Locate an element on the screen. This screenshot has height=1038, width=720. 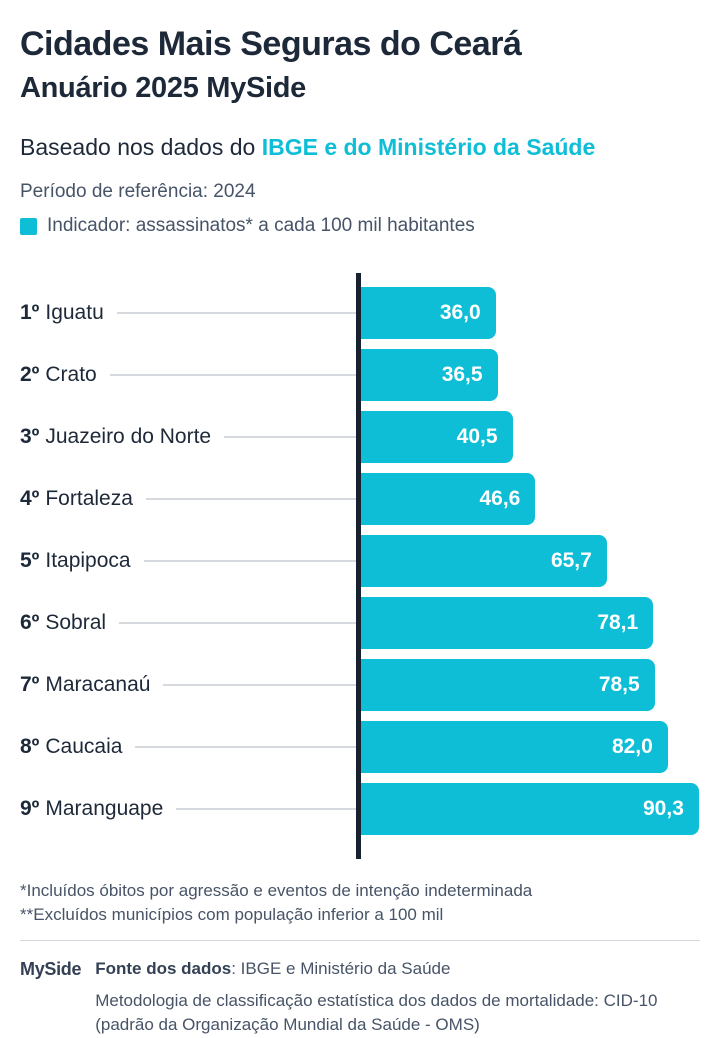
row-label-zone: 8º Caucaia is located at coordinates (188, 747).